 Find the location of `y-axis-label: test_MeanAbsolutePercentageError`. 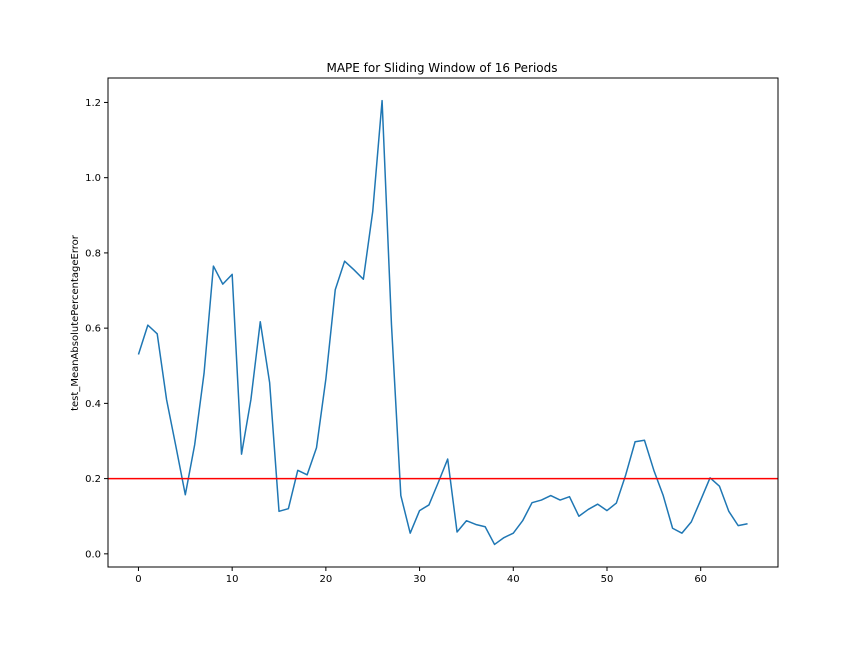

y-axis-label: test_MeanAbsolutePercentageError is located at coordinates (75, 322).